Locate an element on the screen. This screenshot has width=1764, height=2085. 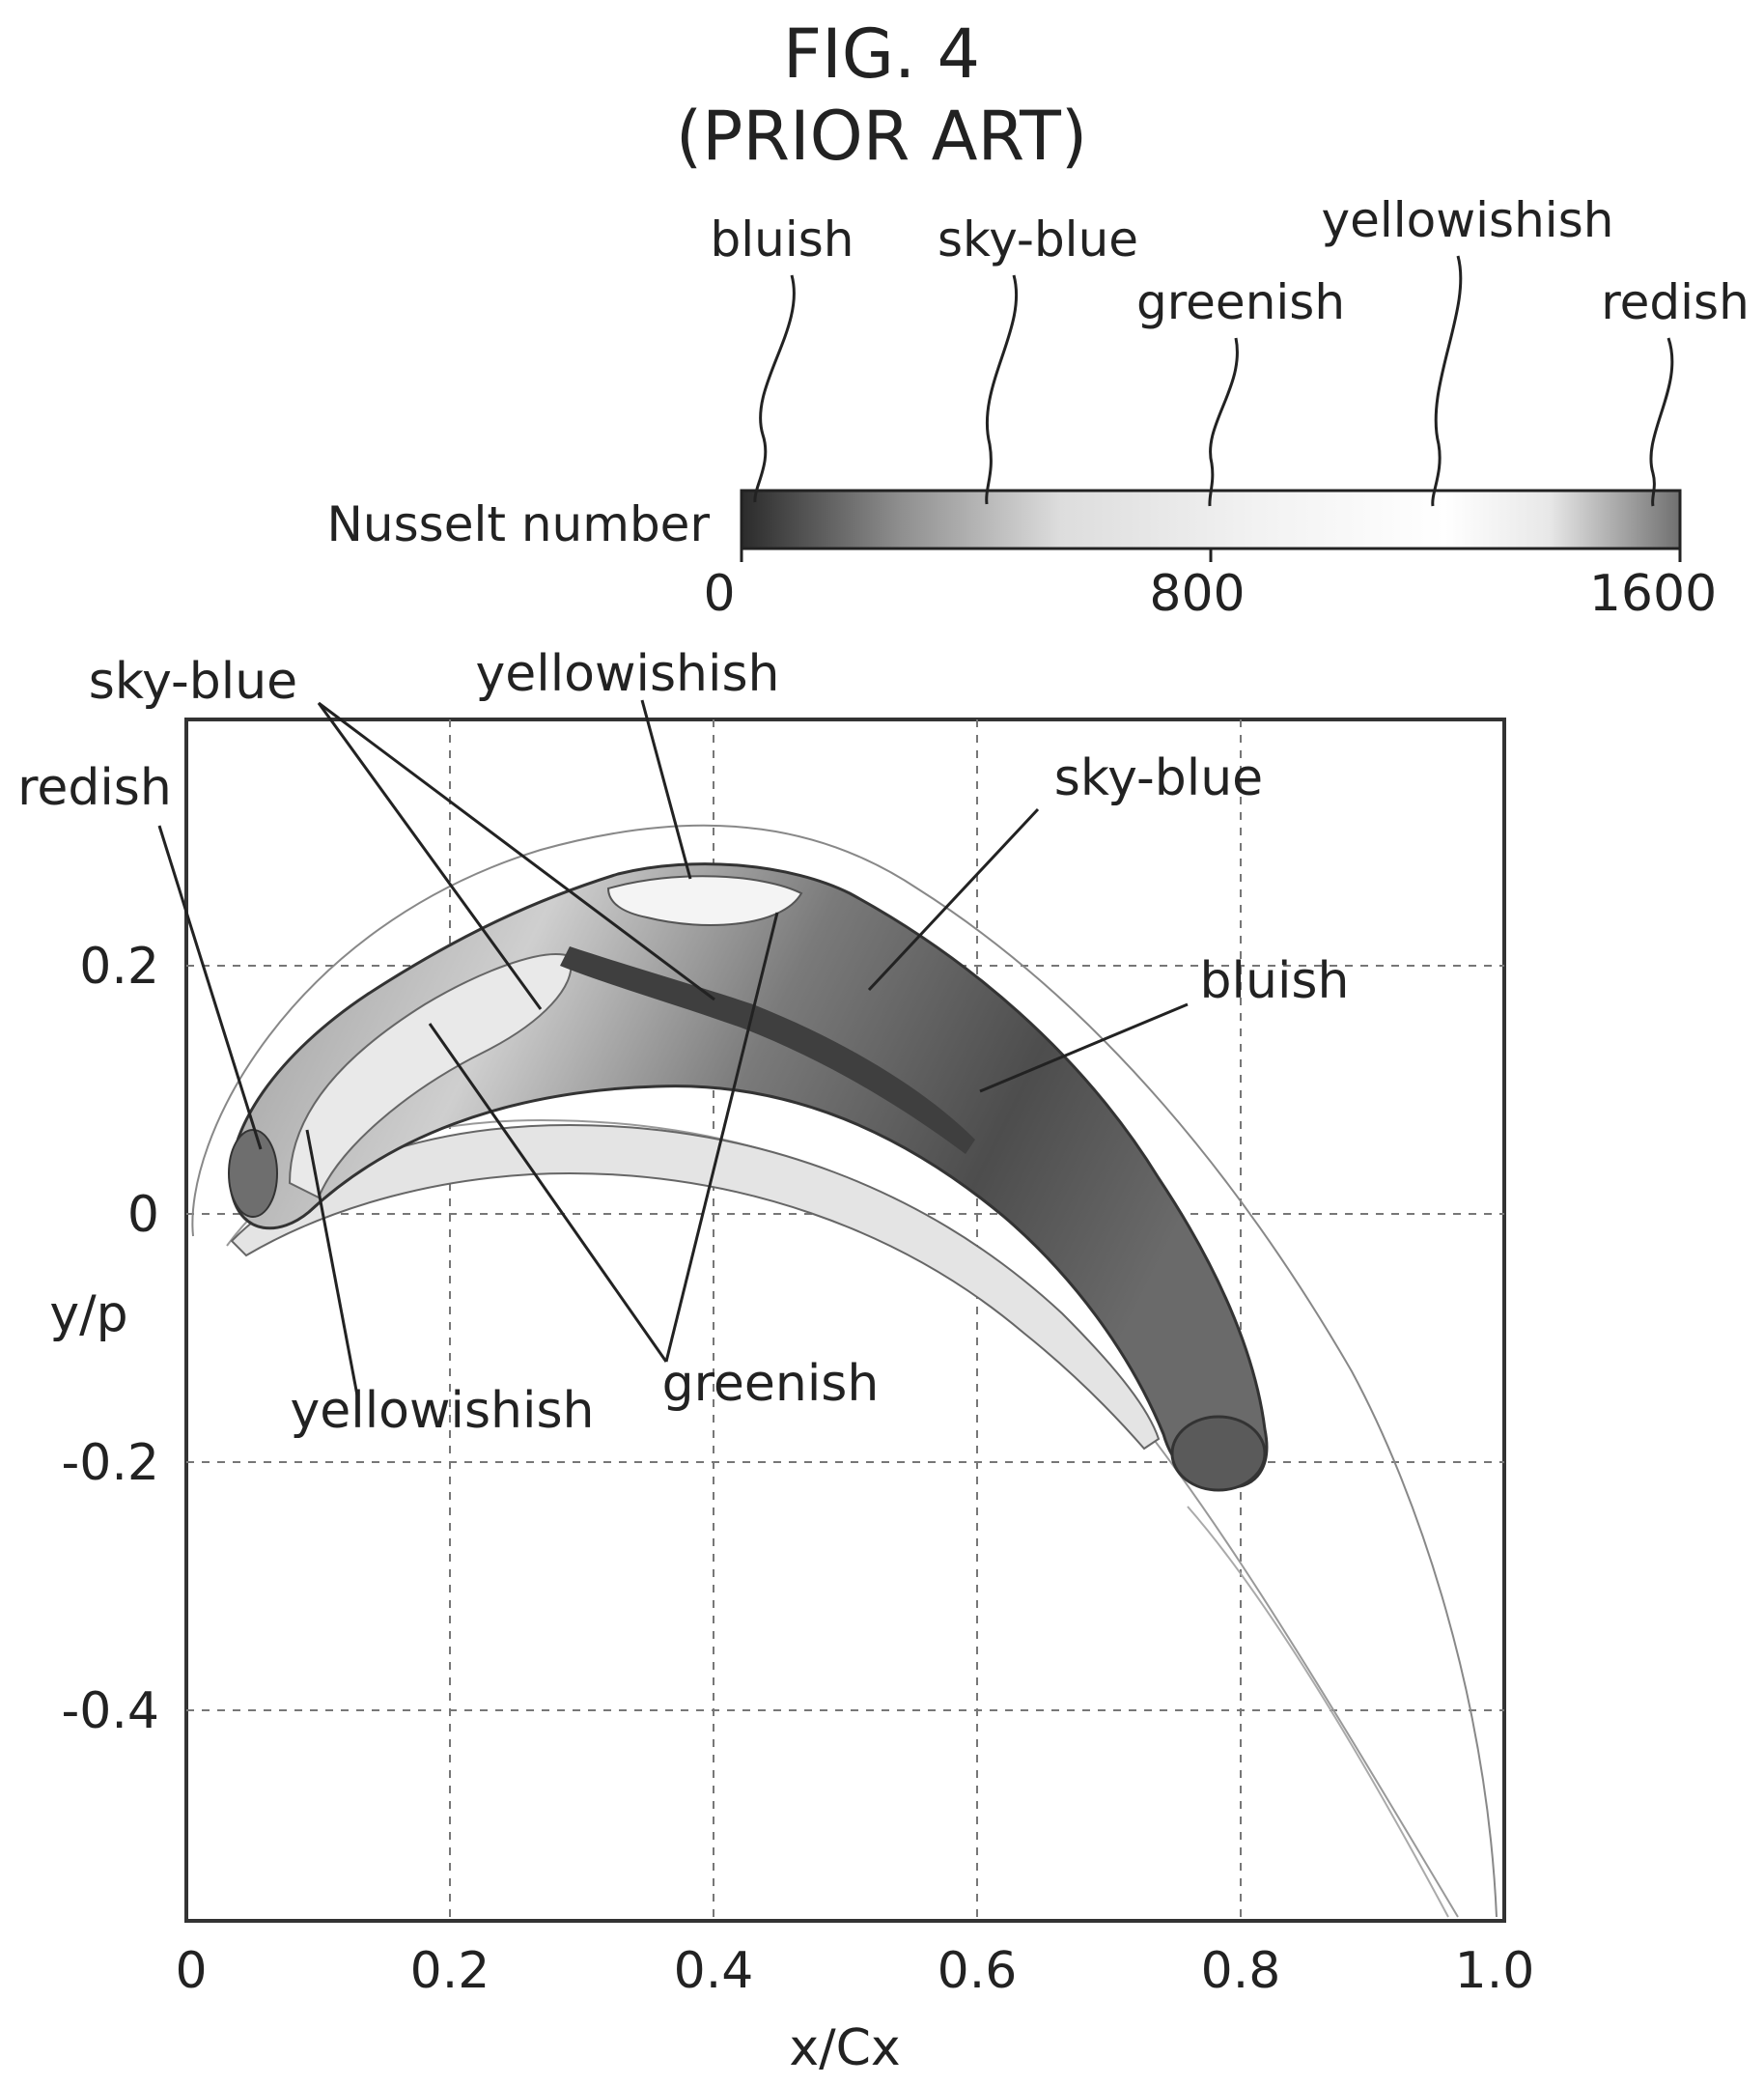
x-tick-label-0: 0 is located at coordinates (191, 1971).